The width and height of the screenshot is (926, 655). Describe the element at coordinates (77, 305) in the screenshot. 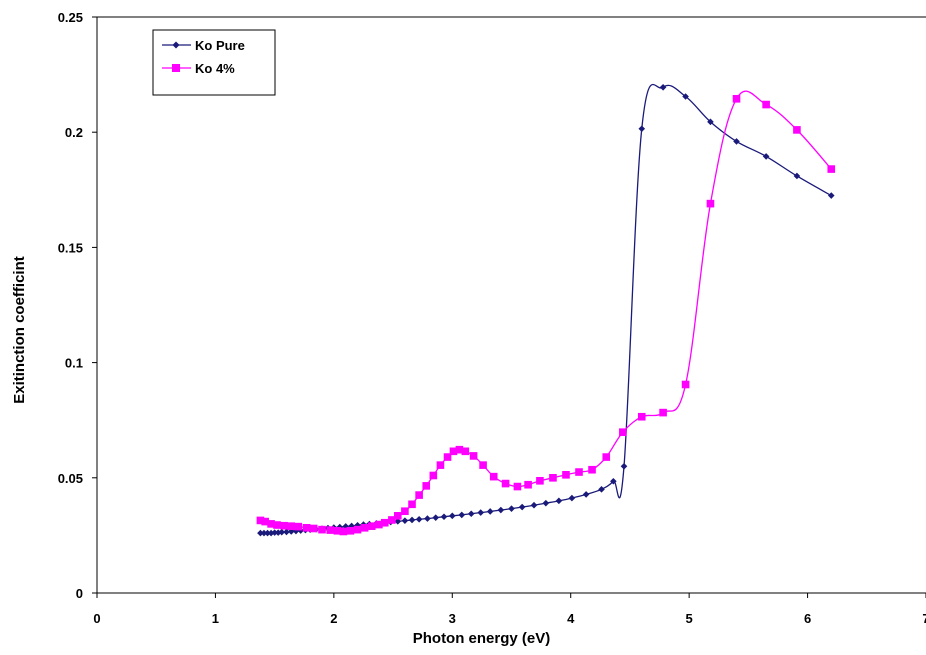

I see `y-axis-ticks: 0 0.05 0.1 0.15 0.2 0.25` at that location.